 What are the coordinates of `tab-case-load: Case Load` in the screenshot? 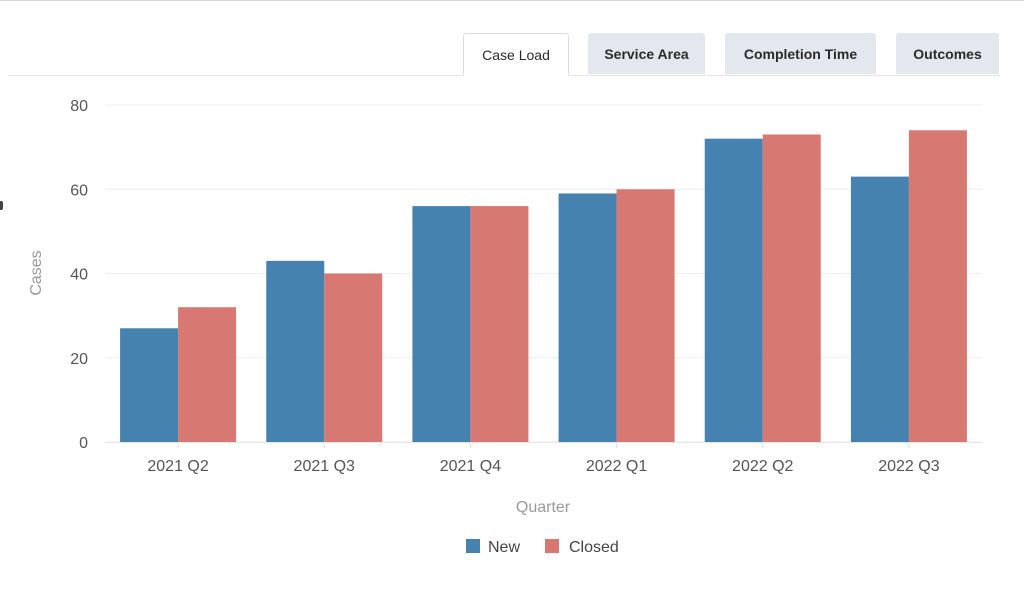 It's located at (516, 54).